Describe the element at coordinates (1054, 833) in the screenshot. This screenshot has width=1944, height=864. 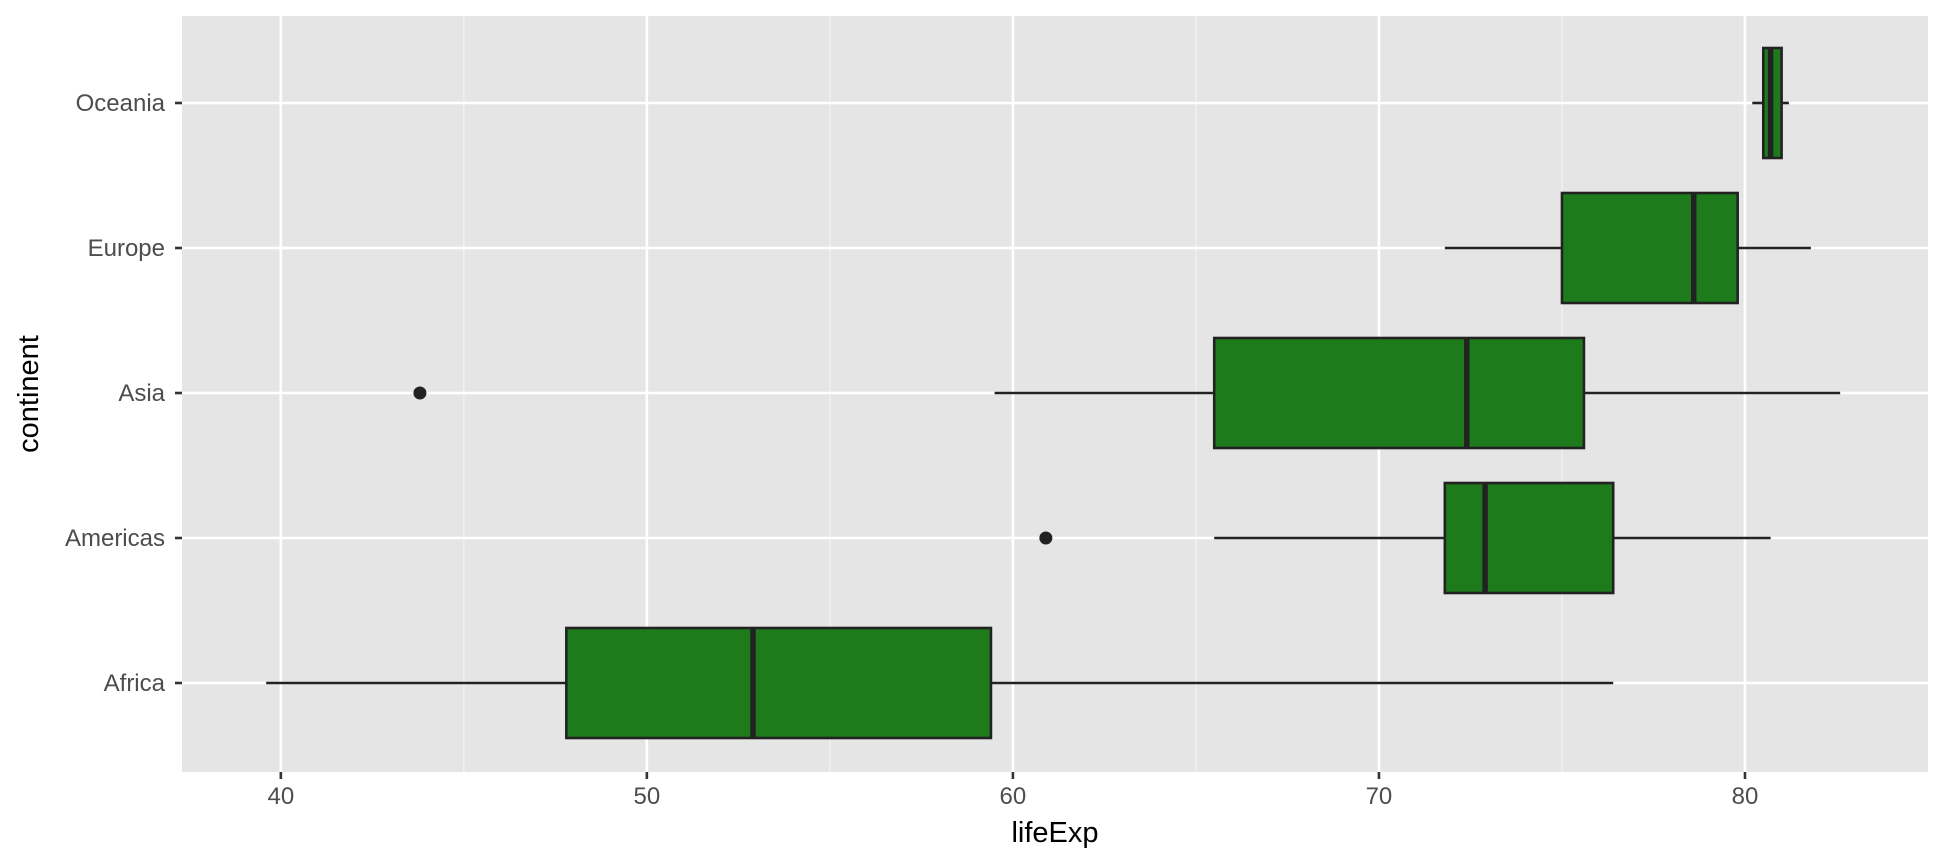
I see `x-axis-title: lifeExp` at that location.